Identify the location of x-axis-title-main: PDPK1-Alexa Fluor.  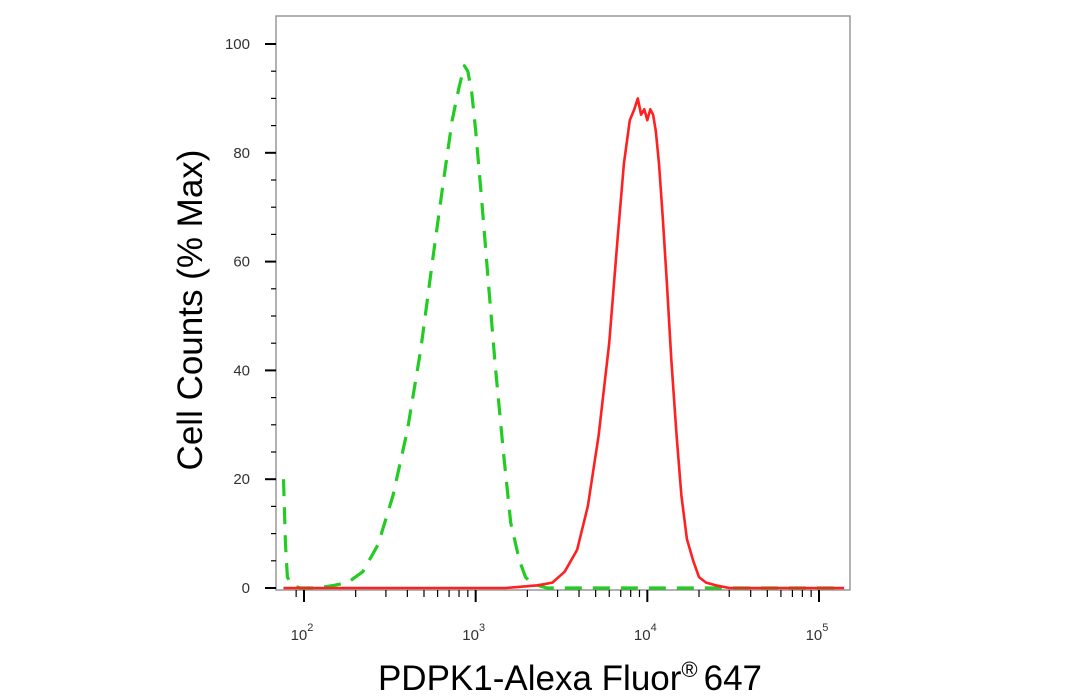
(530, 678).